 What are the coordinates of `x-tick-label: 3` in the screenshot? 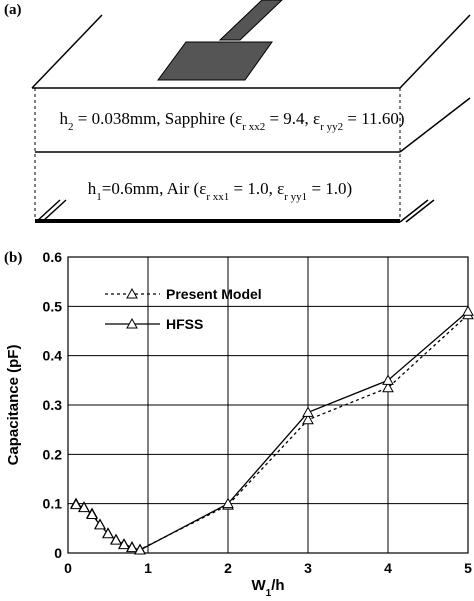 It's located at (308, 568).